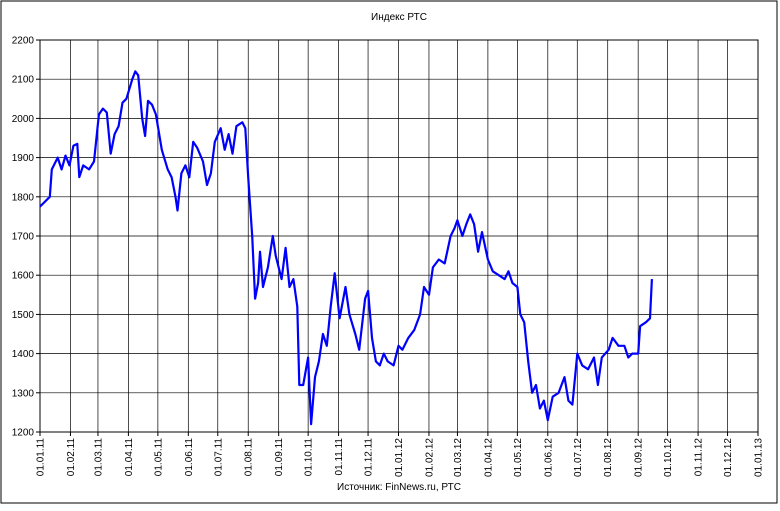 The image size is (780, 511). Describe the element at coordinates (23, 433) in the screenshot. I see `y-tick-label: 1200` at that location.